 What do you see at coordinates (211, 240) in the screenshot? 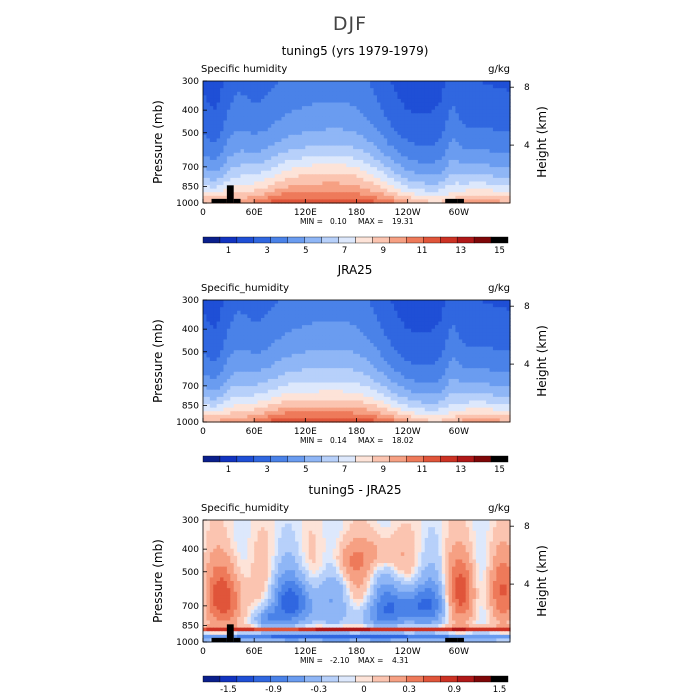
I see `colorbar-box` at bounding box center [211, 240].